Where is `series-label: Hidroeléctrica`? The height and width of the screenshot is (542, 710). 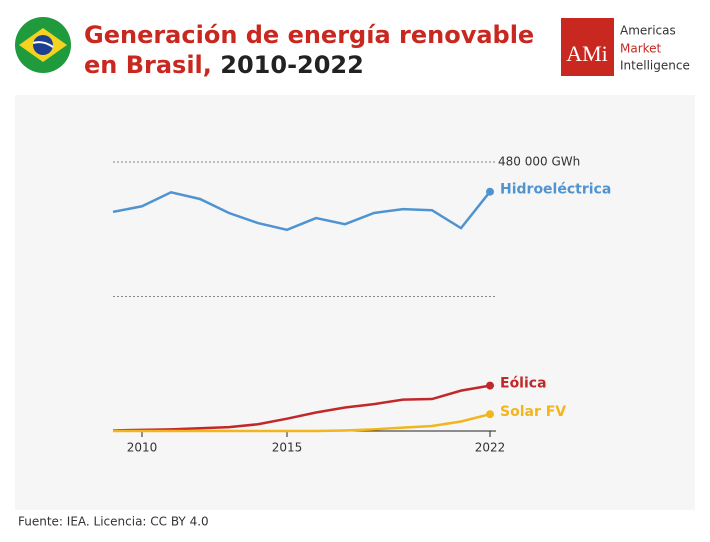 series-label: Hidroeléctrica is located at coordinates (555, 190).